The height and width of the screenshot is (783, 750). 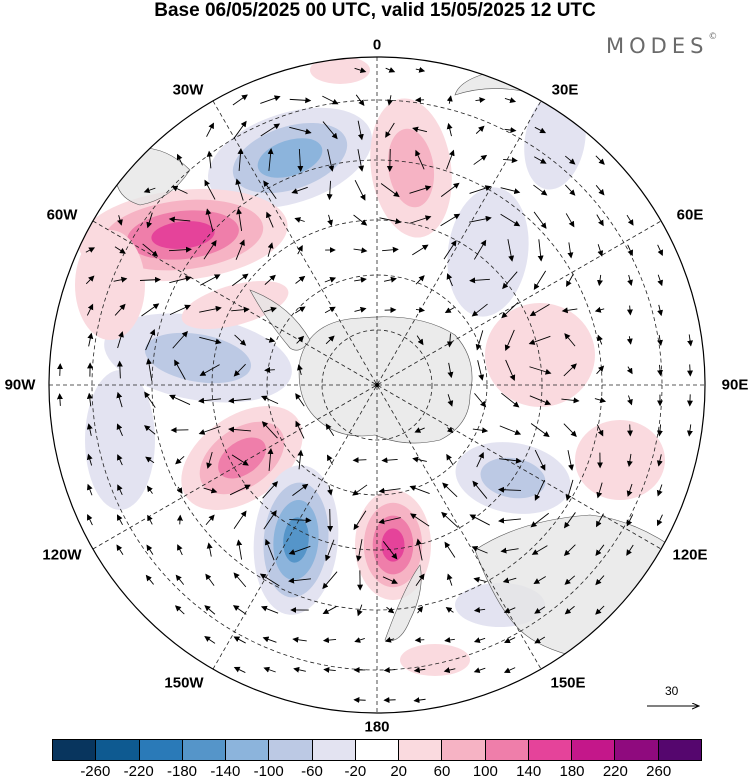 What do you see at coordinates (268, 771) in the screenshot?
I see `colorbar-tick-label: -100` at bounding box center [268, 771].